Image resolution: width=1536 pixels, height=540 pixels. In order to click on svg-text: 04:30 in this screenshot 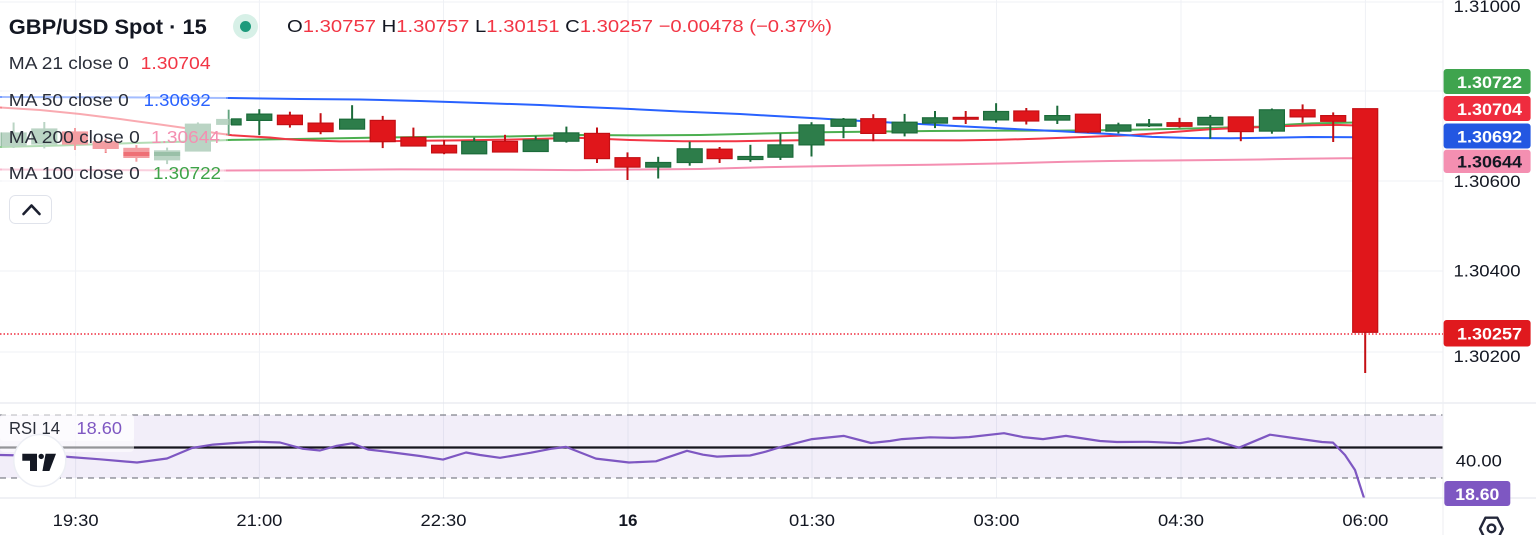, I will do `click(1181, 520)`.